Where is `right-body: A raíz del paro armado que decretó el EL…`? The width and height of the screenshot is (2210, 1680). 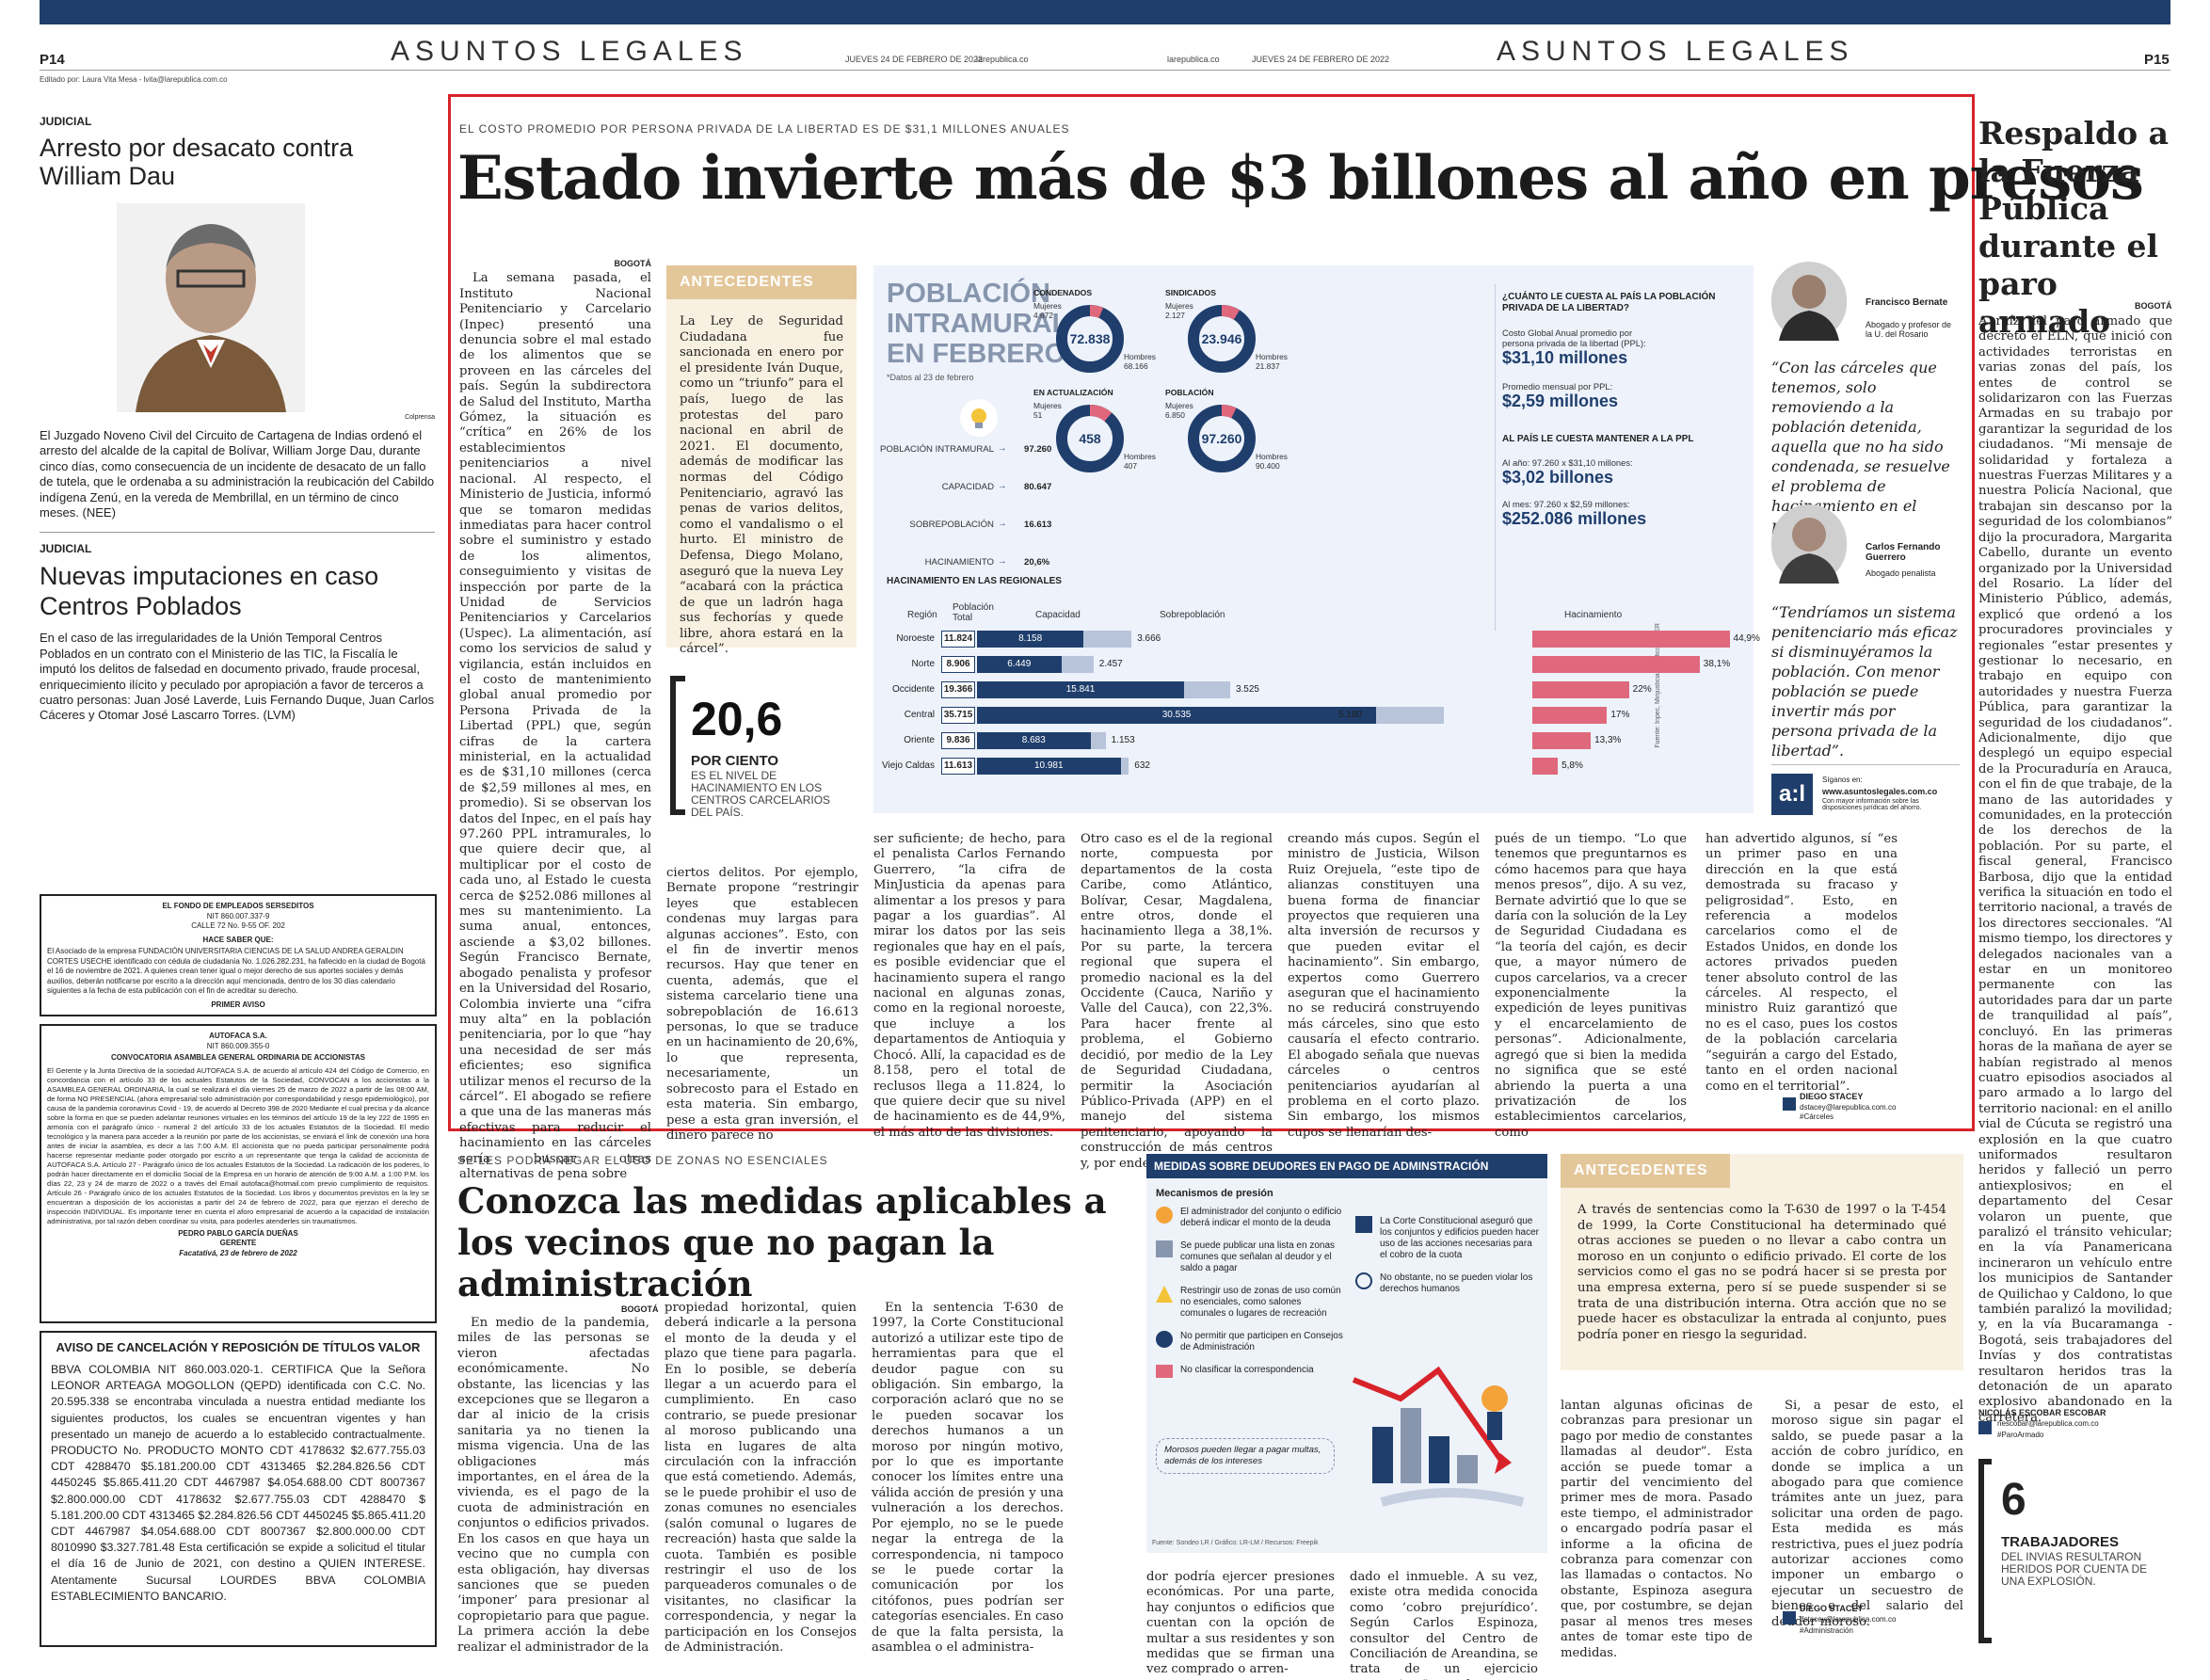
right-body: A raíz del paro armado que decretó el EL… is located at coordinates (2075, 869).